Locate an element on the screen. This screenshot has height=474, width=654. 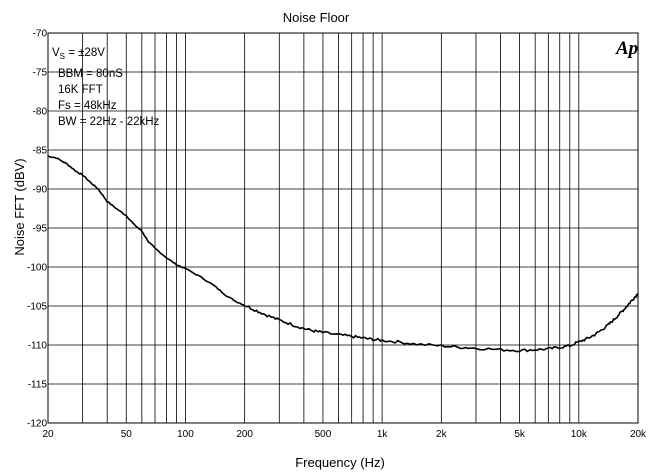
ap-logo: Ap is located at coordinates (626, 48).